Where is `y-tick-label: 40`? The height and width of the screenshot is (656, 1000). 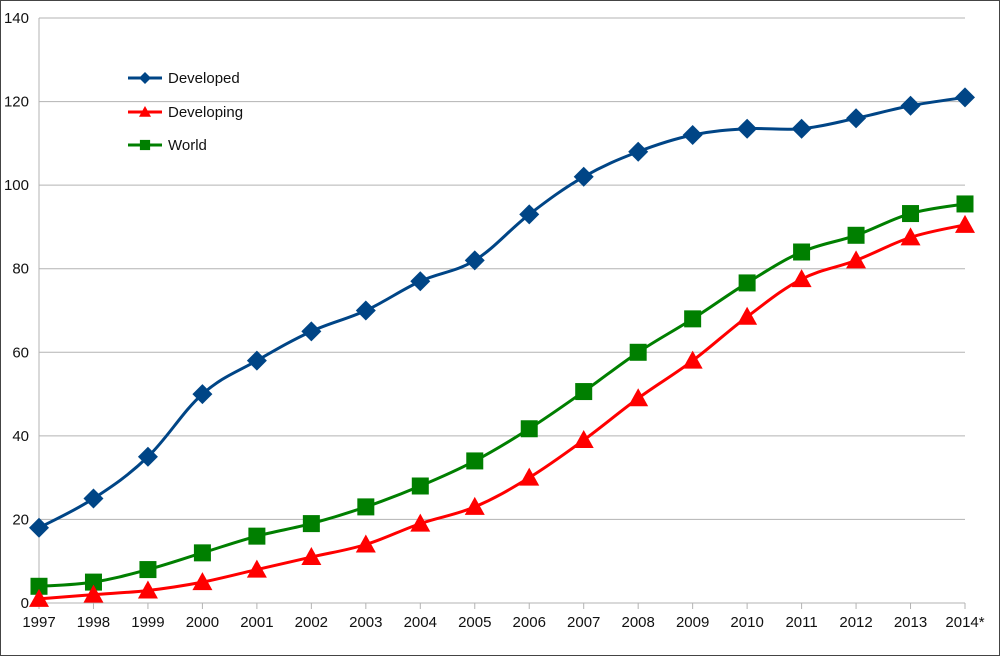
y-tick-label: 40 is located at coordinates (20, 436).